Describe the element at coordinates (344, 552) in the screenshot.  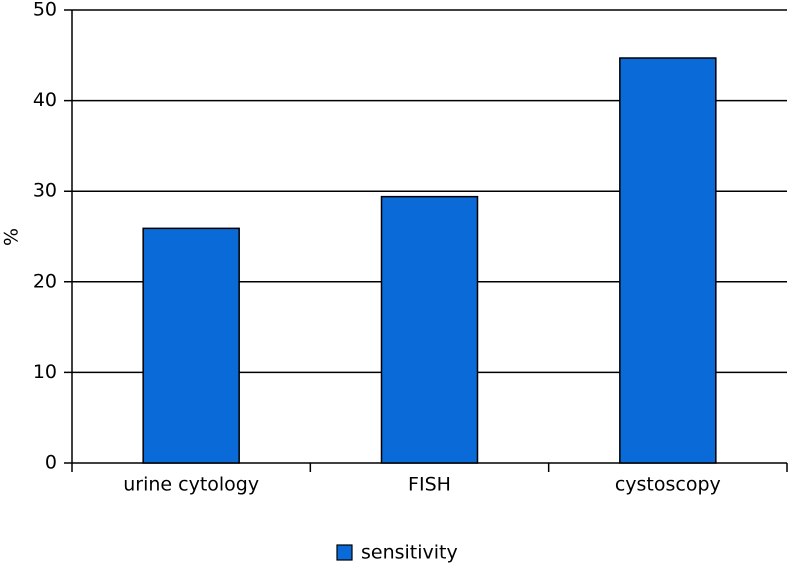
I see `legend-swatch` at that location.